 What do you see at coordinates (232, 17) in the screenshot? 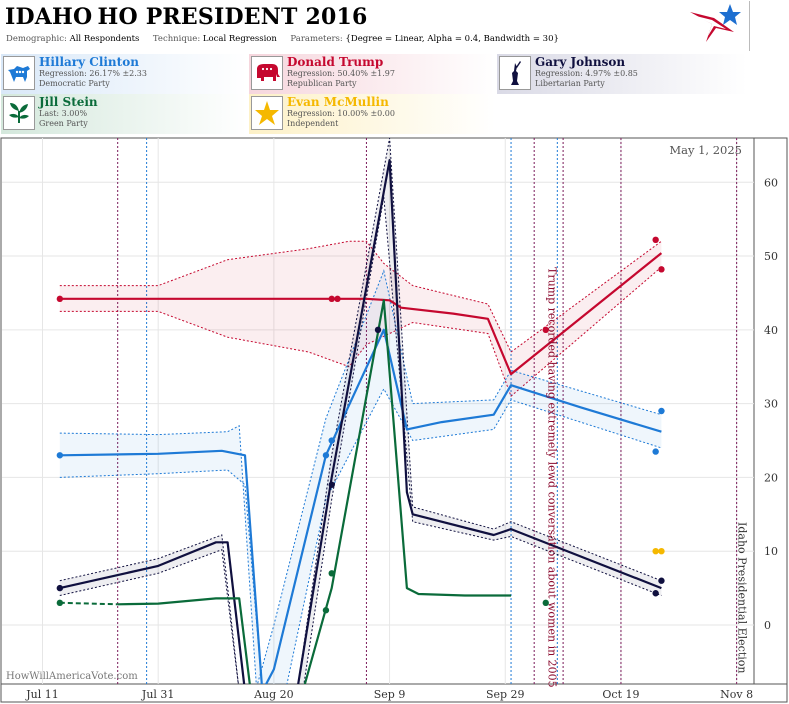
I see `title-race: HO PRESIDENT 2016` at bounding box center [232, 17].